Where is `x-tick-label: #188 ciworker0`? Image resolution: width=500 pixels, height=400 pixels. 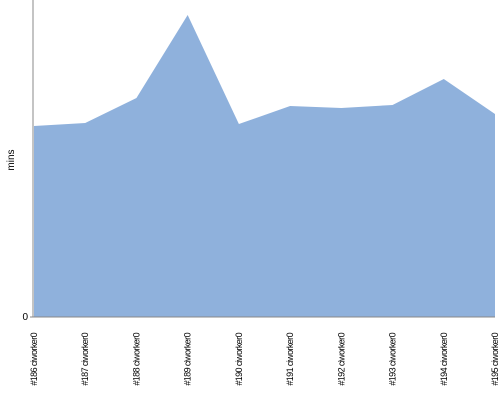 x-tick-label: #188 ciworker0 is located at coordinates (136, 358).